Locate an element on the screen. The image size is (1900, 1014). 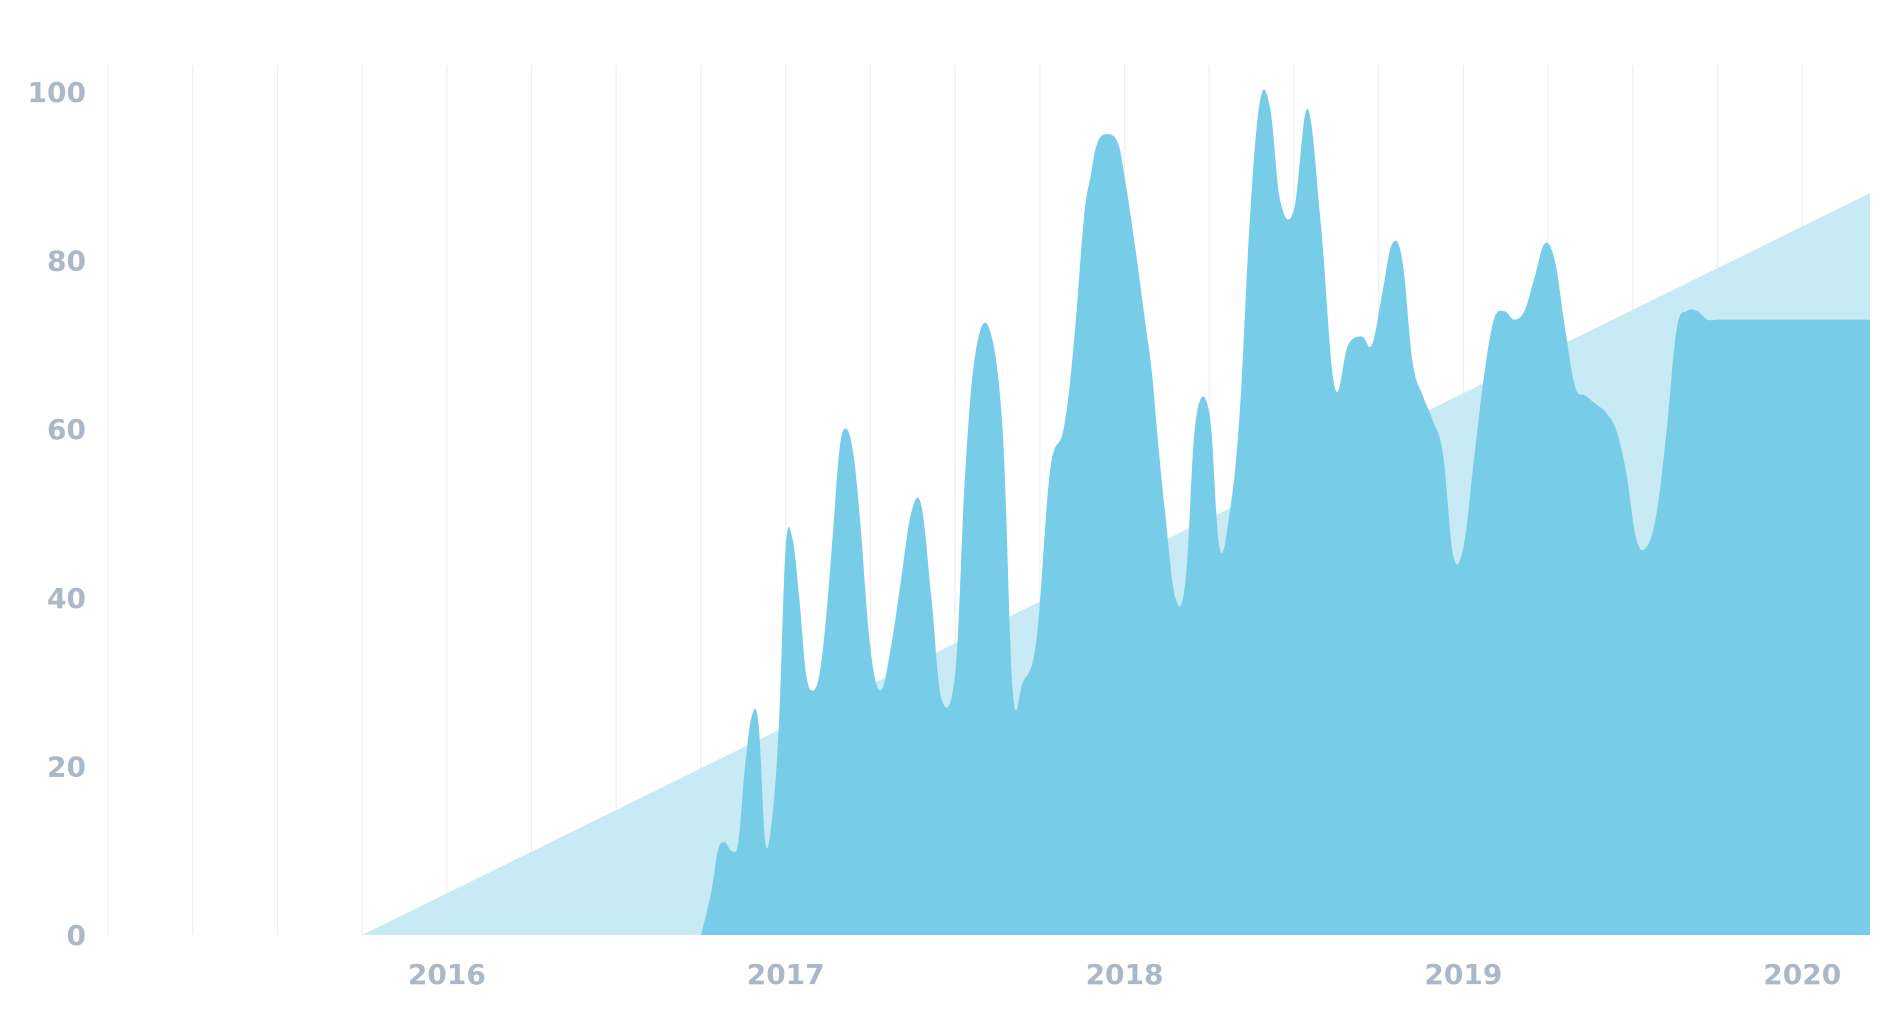
x-tick-label: 2018 is located at coordinates (1125, 974).